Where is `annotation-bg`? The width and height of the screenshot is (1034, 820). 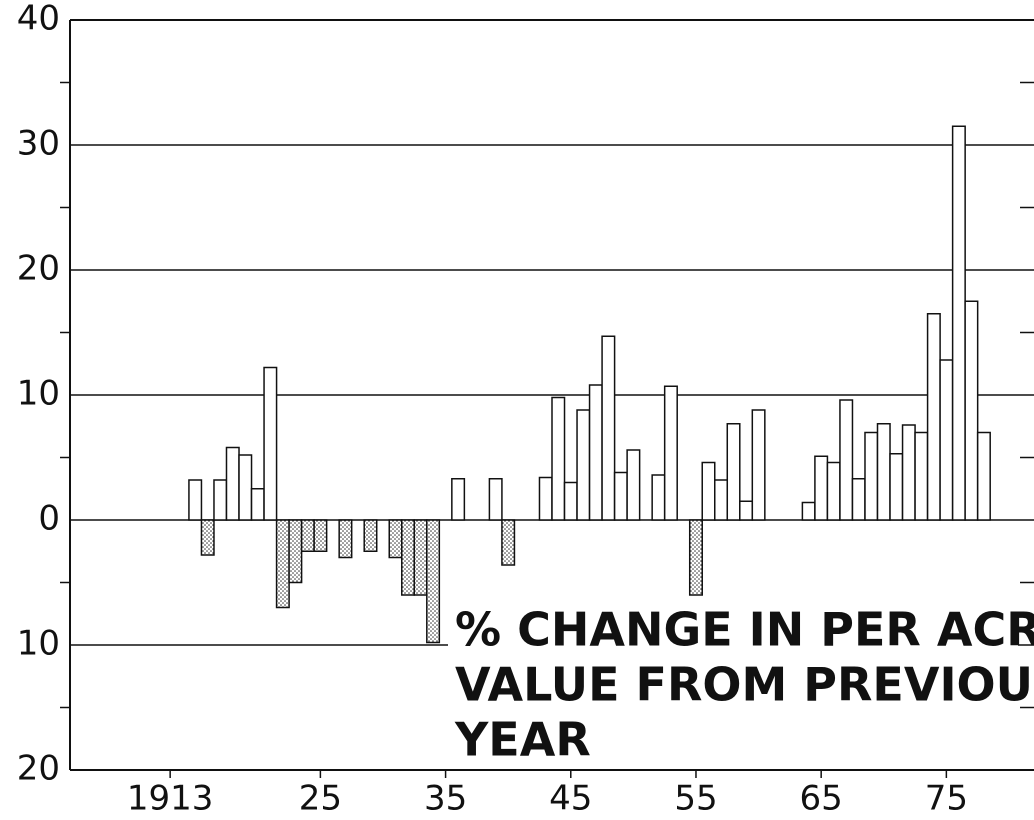
annotation-bg is located at coordinates (733, 687).